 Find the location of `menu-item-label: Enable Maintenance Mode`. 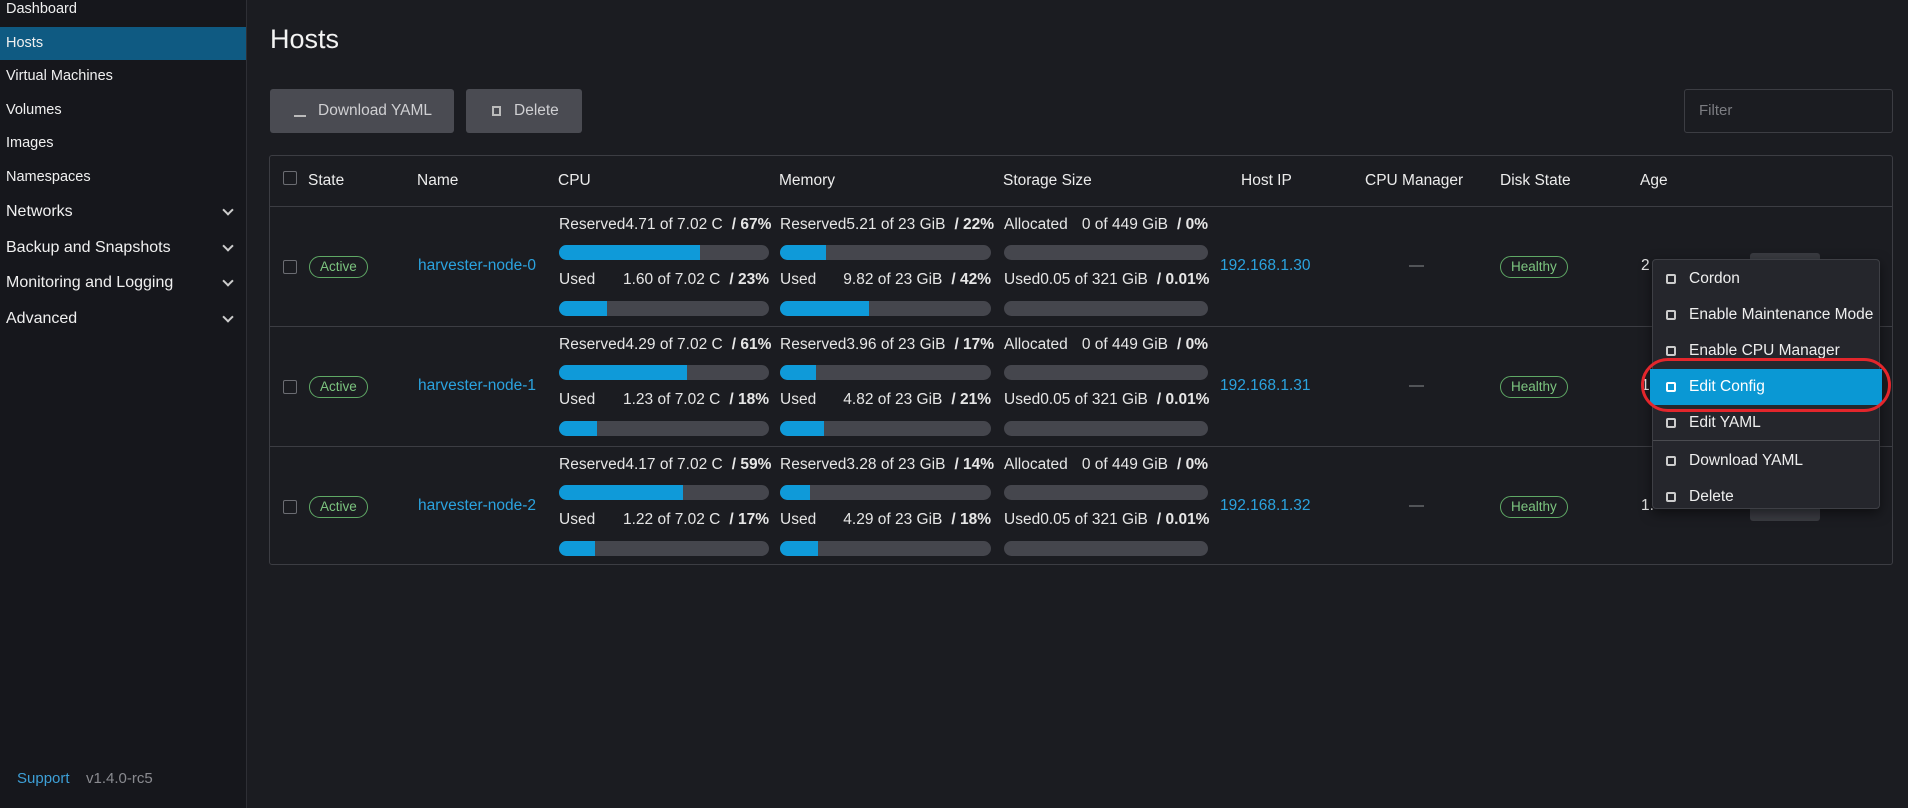

menu-item-label: Enable Maintenance Mode is located at coordinates (1781, 314).